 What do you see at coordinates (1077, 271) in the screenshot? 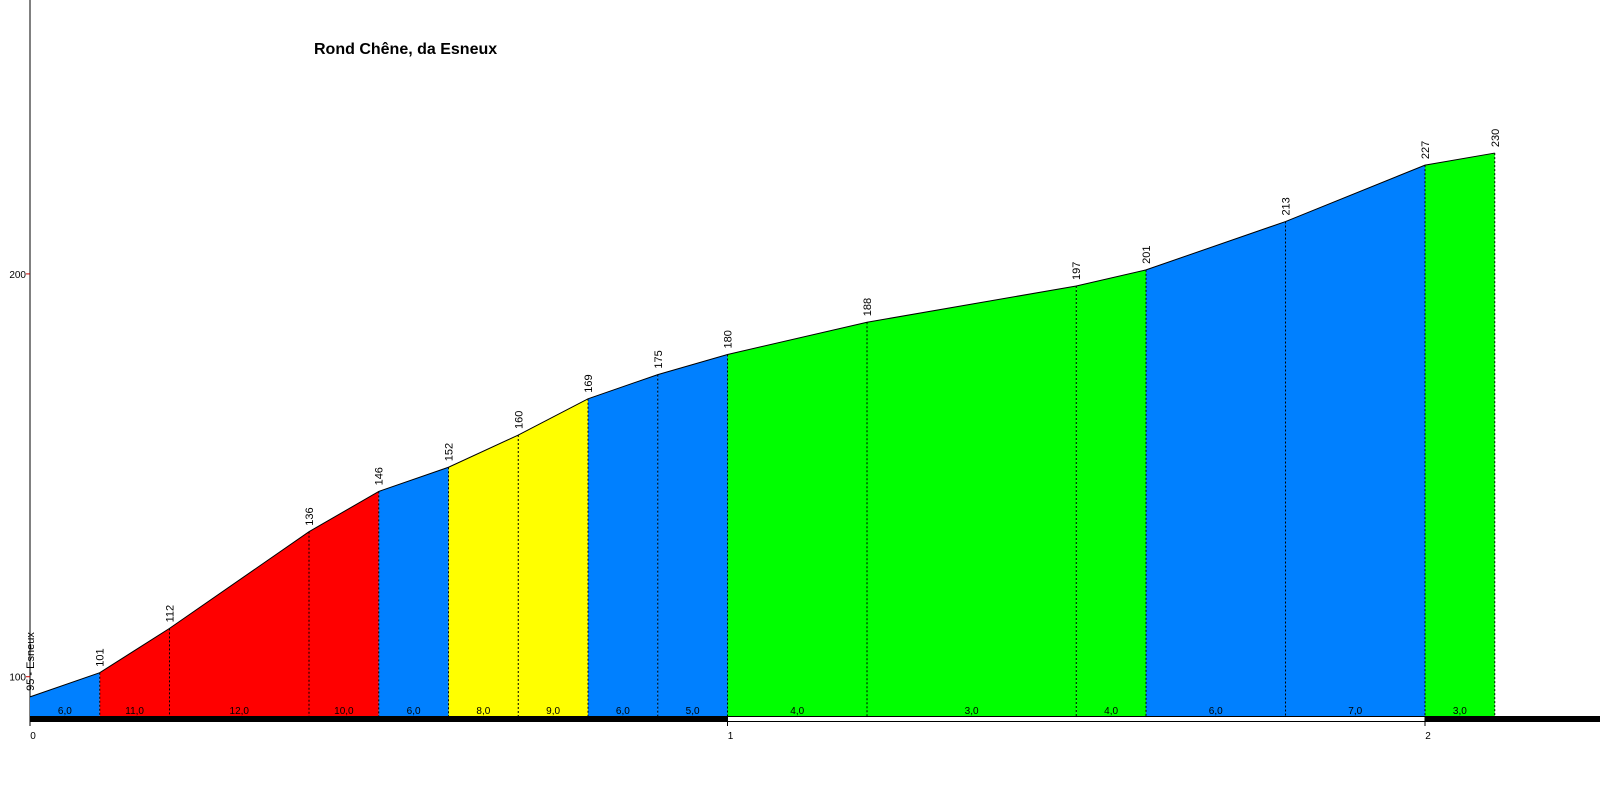
I see `elevation-label: 197` at bounding box center [1077, 271].